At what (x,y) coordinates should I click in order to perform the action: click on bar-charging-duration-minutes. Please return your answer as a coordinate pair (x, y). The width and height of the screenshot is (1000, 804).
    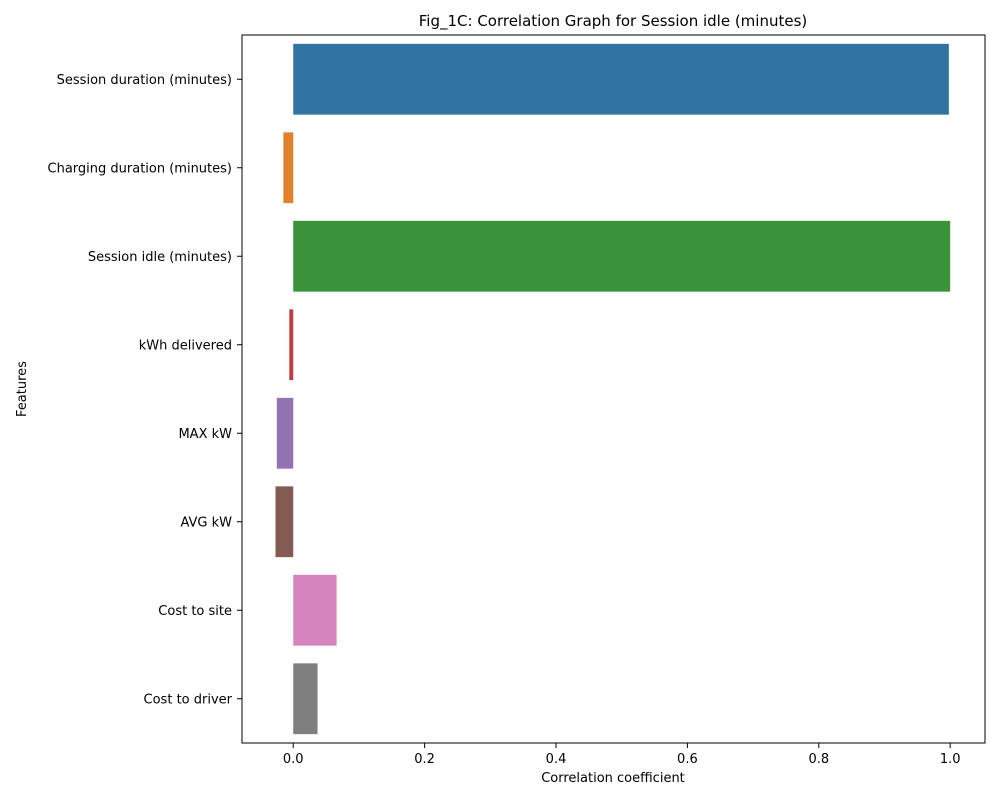
    Looking at the image, I should click on (288, 168).